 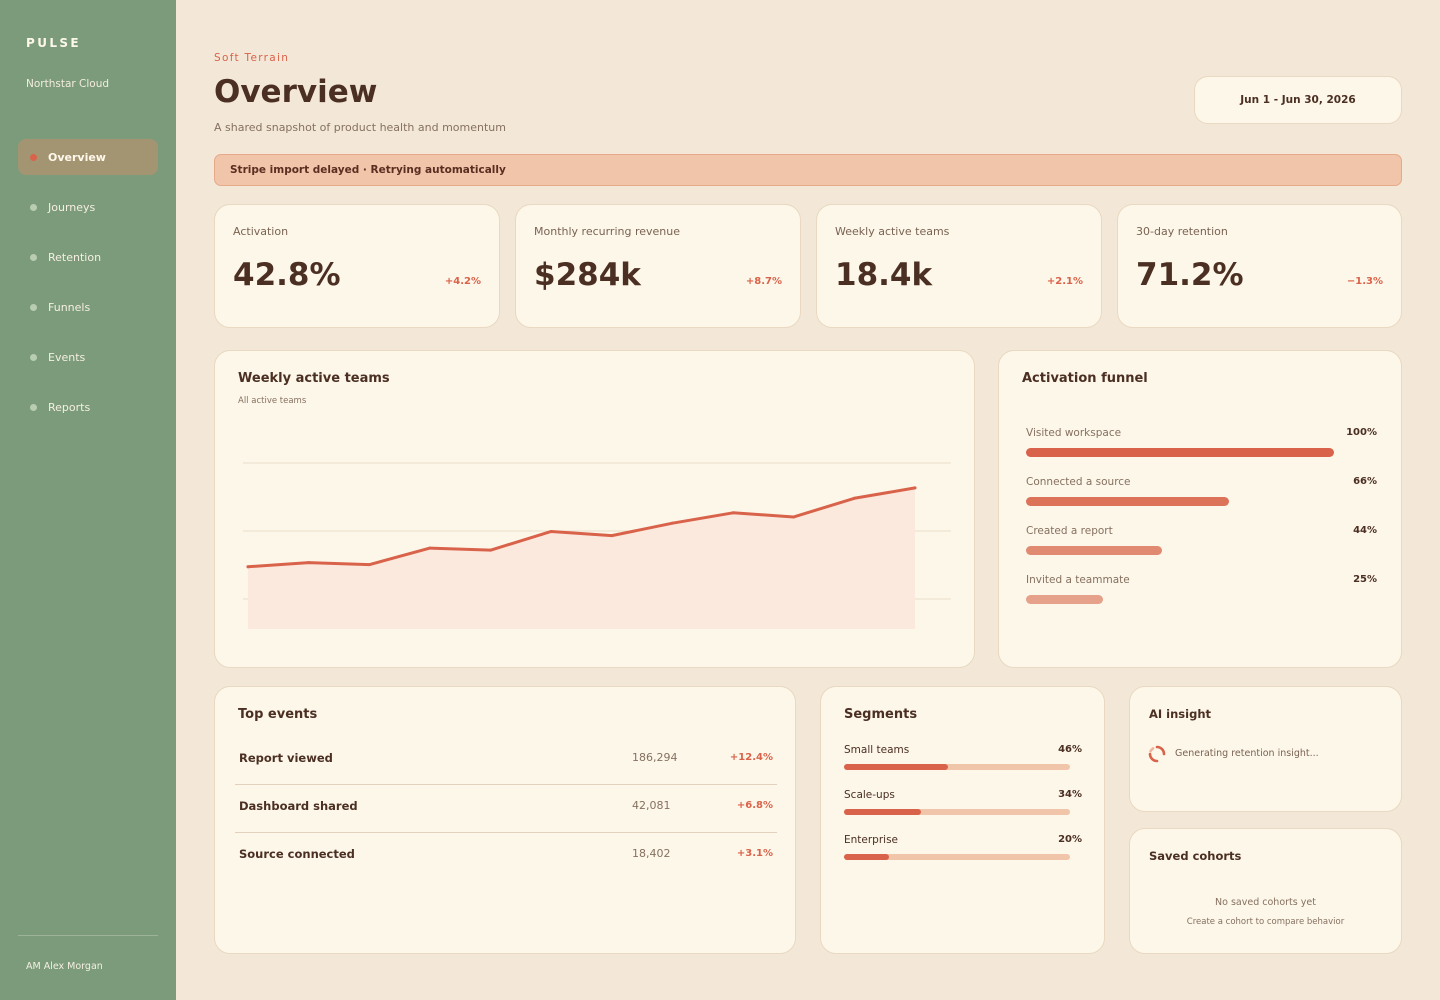 I want to click on kpi-card-mrr: Monthly recurring revenue $284k +8.7%, so click(x=658, y=266).